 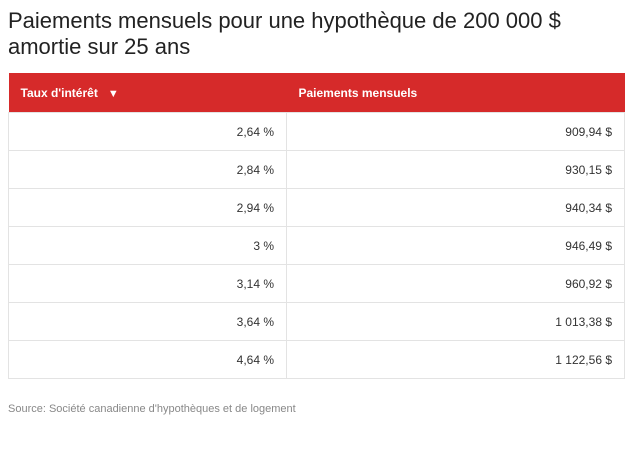 What do you see at coordinates (455, 245) in the screenshot?
I see `payment-cell: 946,49 $` at bounding box center [455, 245].